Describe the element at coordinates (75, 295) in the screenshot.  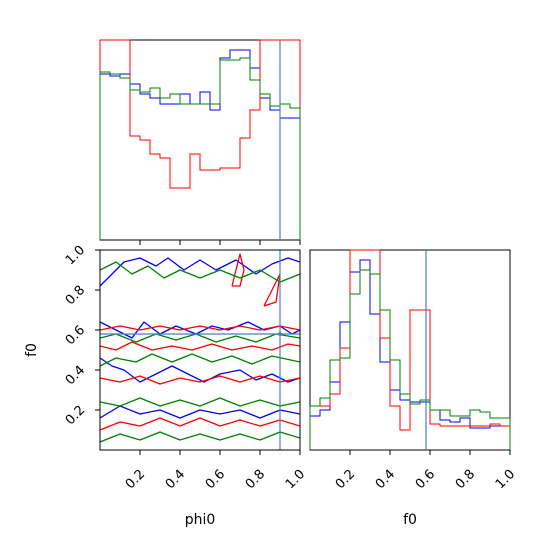
I see `contour-ytick-label: 0.8` at that location.